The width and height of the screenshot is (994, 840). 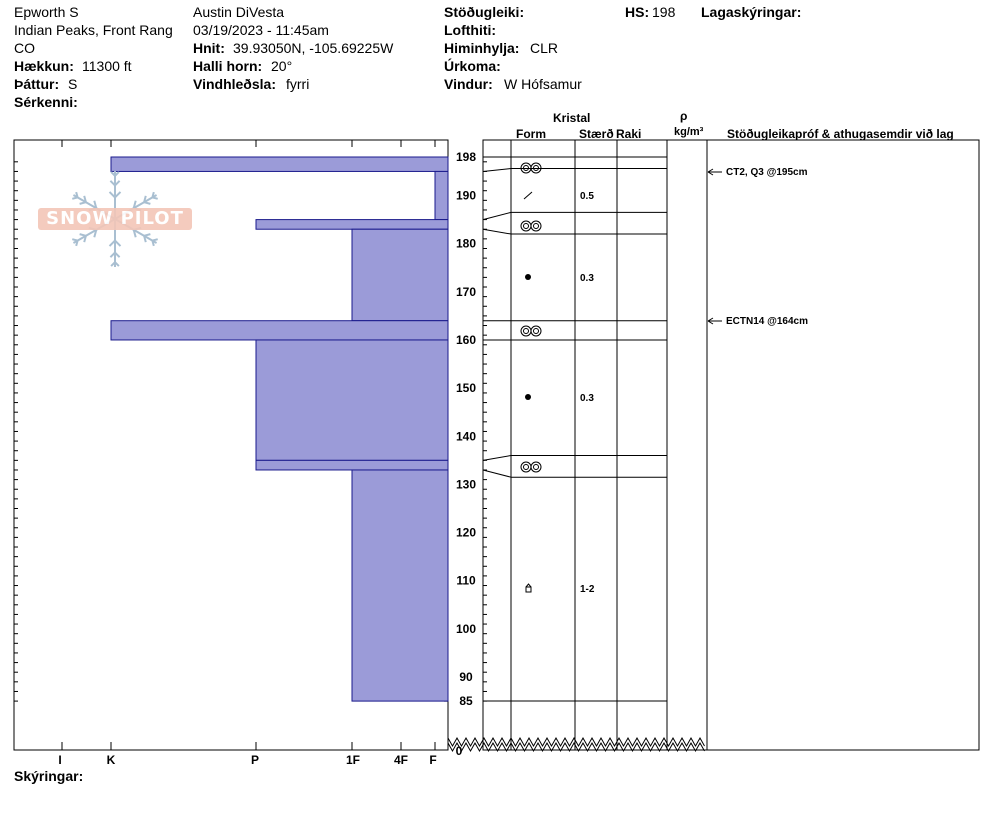 What do you see at coordinates (459, 751) in the screenshot?
I see `depth-label-0: 0` at bounding box center [459, 751].